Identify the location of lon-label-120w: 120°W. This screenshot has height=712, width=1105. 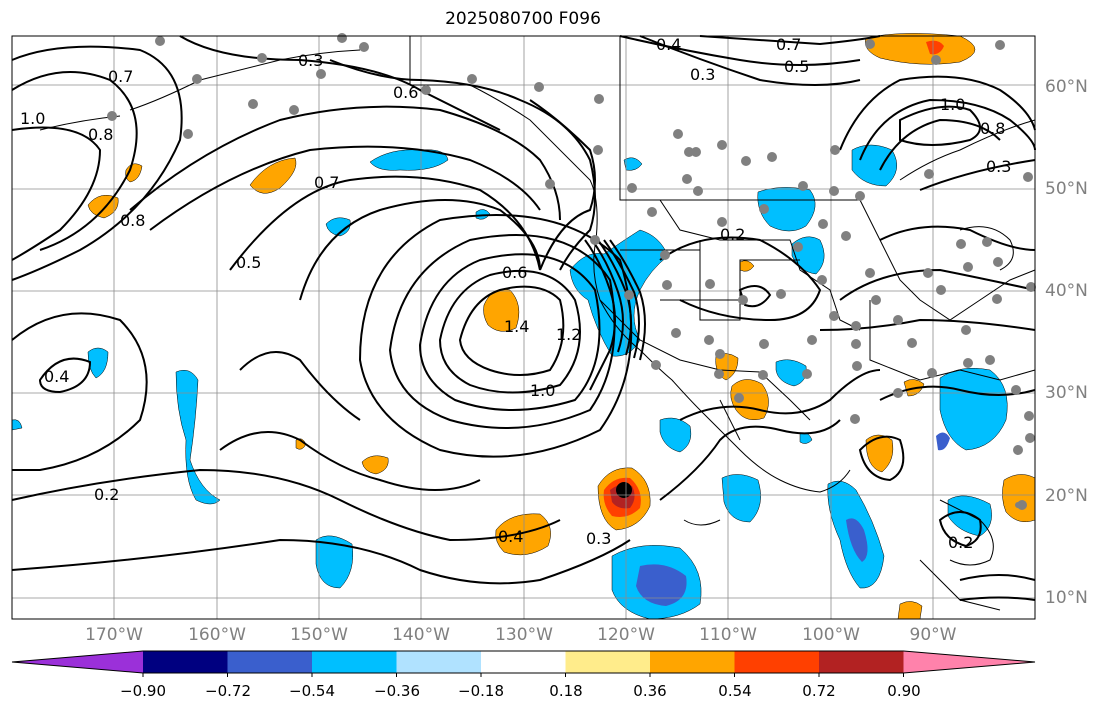
(626, 635).